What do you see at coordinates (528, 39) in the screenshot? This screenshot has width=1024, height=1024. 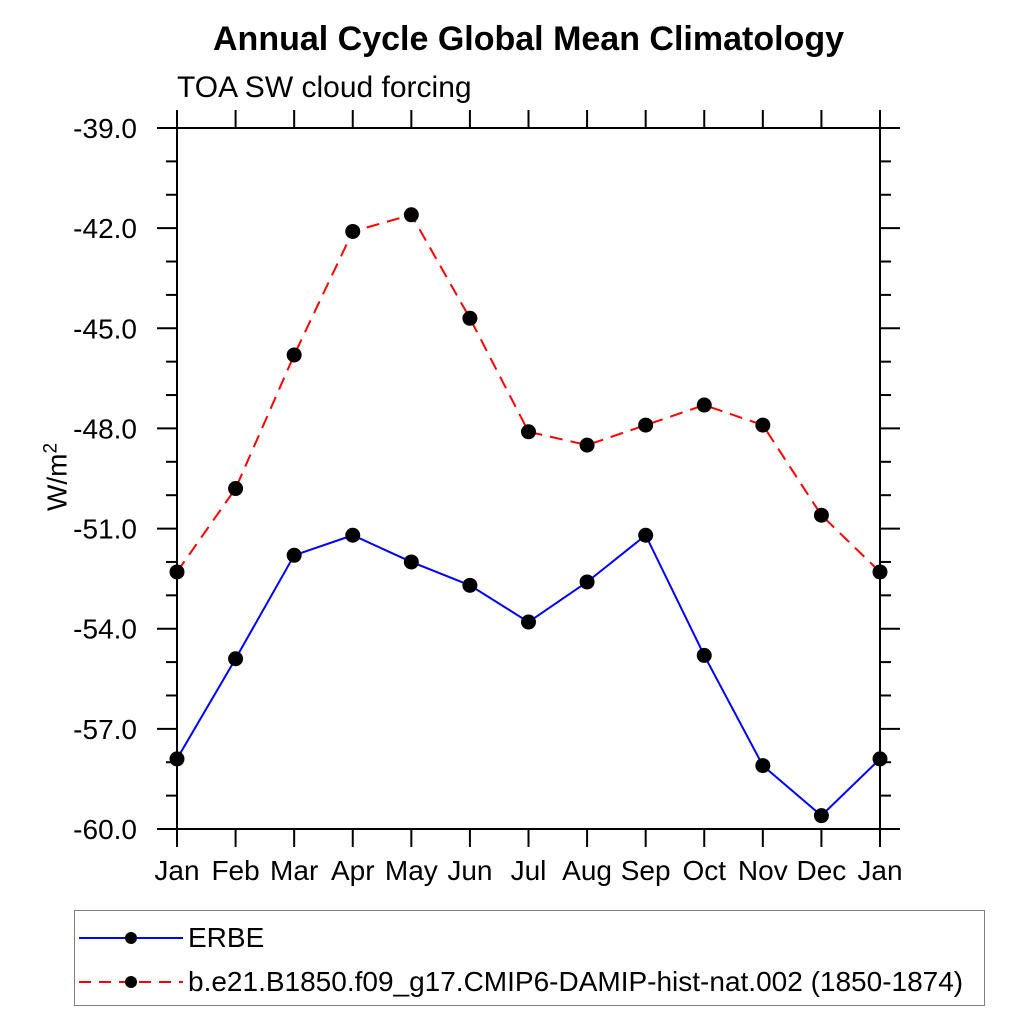 I see `chart-title: Annual Cycle Global Mean Climatology` at bounding box center [528, 39].